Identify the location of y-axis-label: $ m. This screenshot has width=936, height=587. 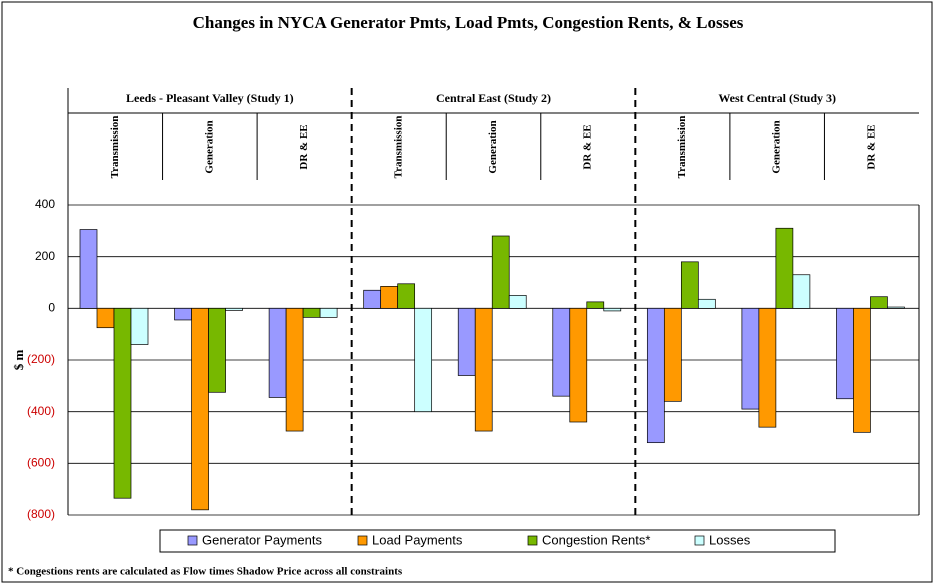
(18, 360).